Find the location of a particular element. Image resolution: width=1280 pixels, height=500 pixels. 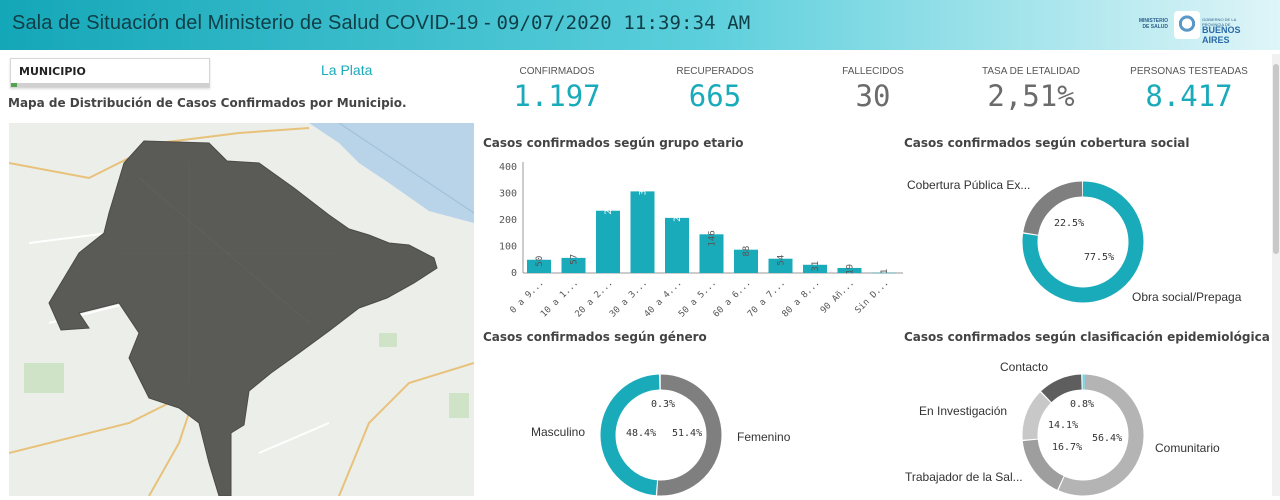

page-scrollbar is located at coordinates (1276, 275).